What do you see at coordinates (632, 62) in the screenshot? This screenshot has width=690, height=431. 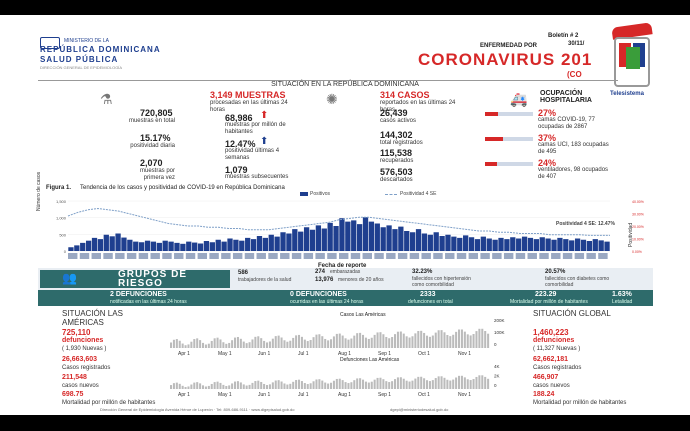 I see `tv-logo-icon` at bounding box center [632, 62].